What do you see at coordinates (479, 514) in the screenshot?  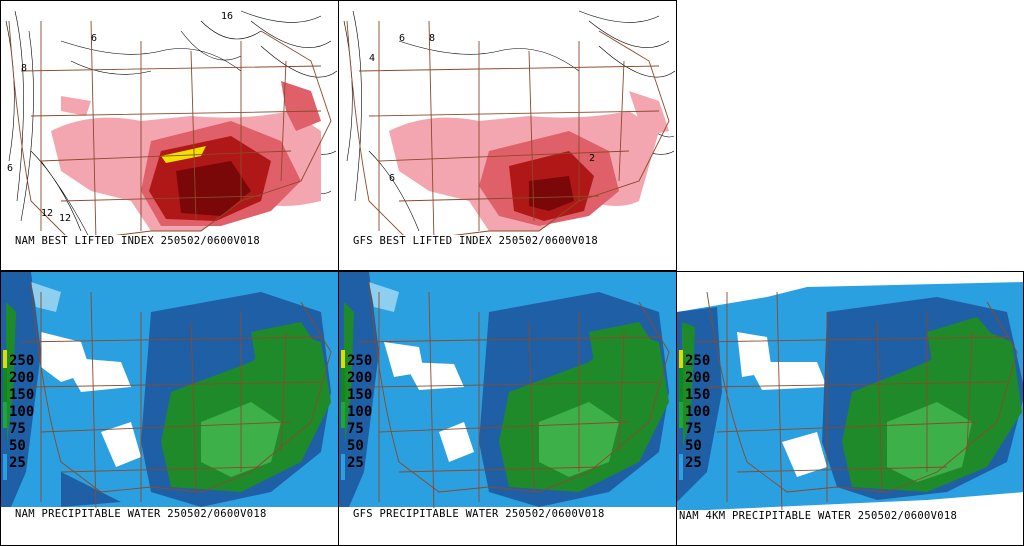 I see `panel-caption: GFS PRECIPITABLE WATER 250502/0600V018` at bounding box center [479, 514].